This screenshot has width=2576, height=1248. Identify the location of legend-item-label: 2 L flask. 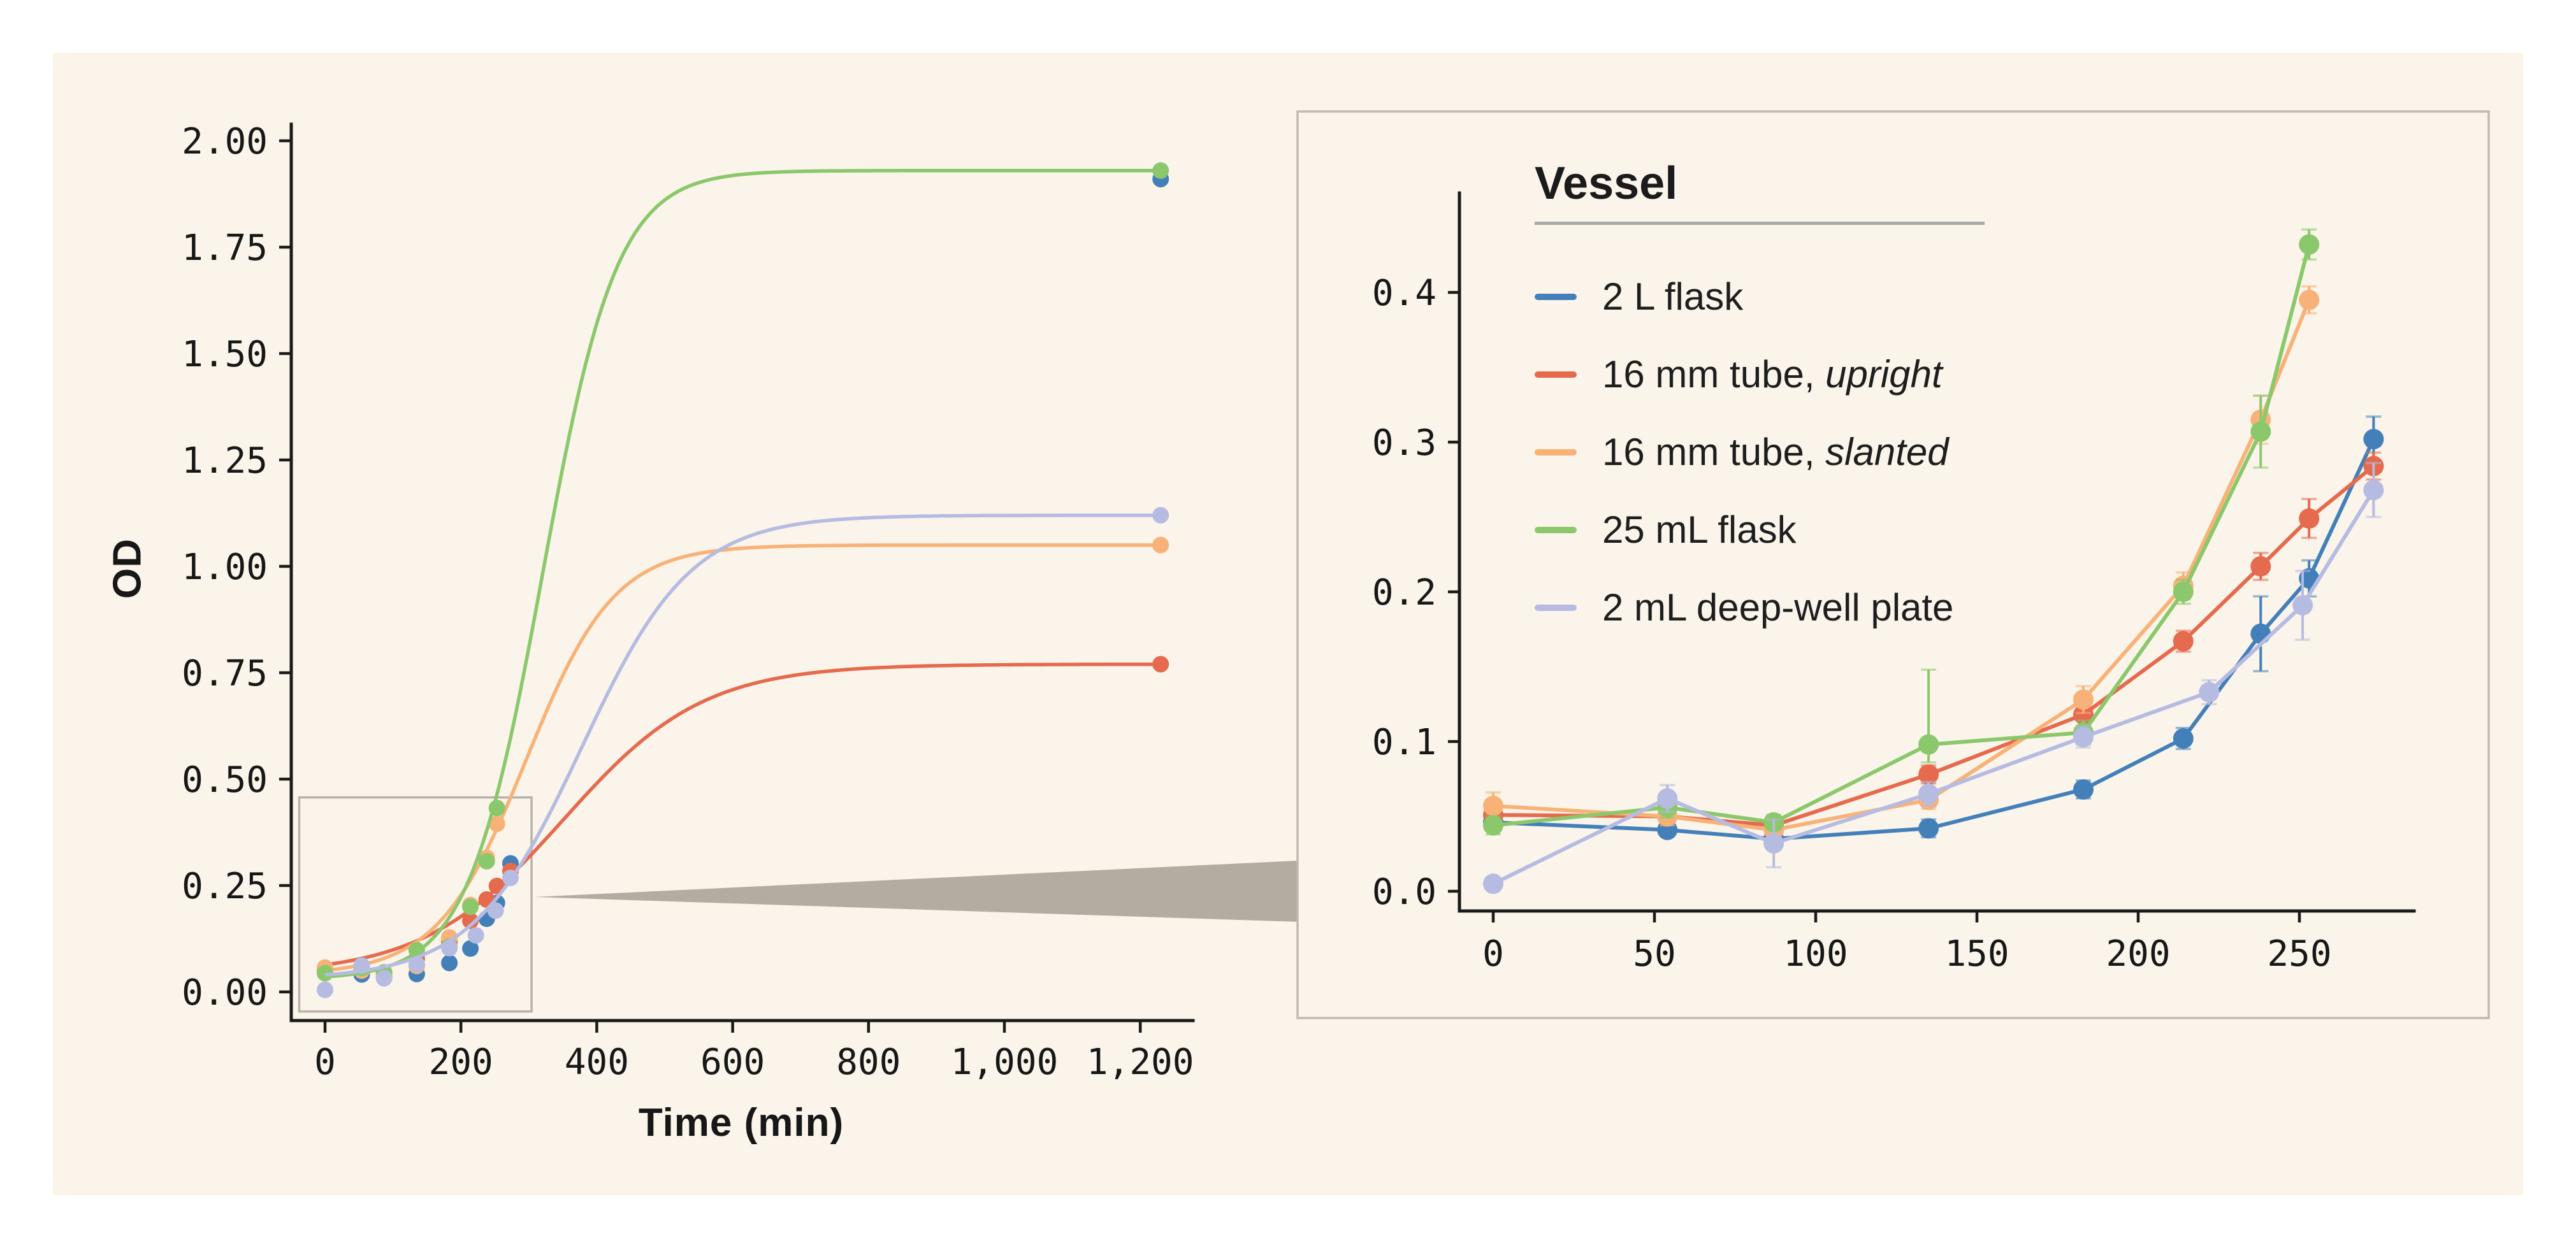
(1673, 296).